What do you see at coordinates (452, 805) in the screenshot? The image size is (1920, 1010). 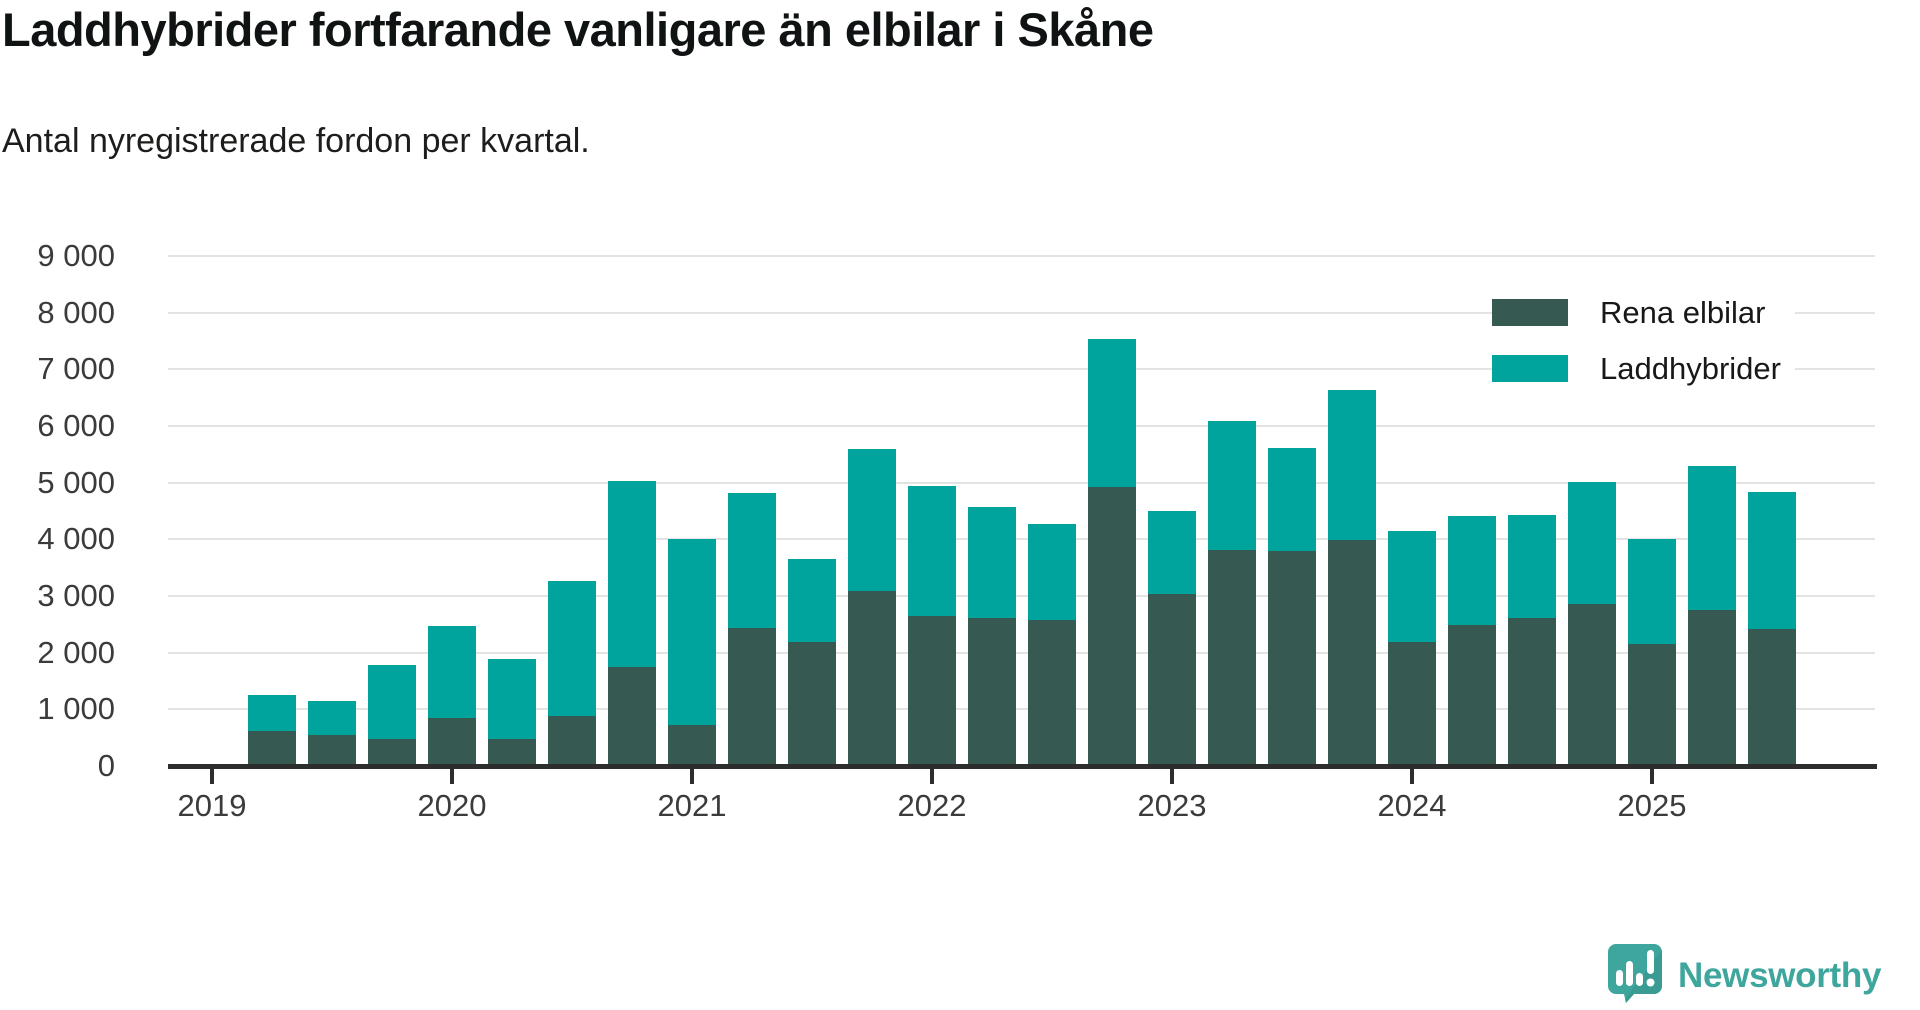 I see `x-tick-label-2020: 2020` at bounding box center [452, 805].